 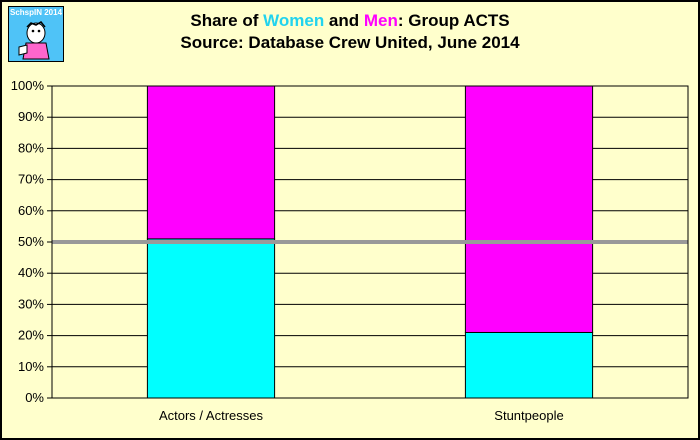 What do you see at coordinates (453, 20) in the screenshot?
I see `title-suffix: : Group ACTS` at bounding box center [453, 20].